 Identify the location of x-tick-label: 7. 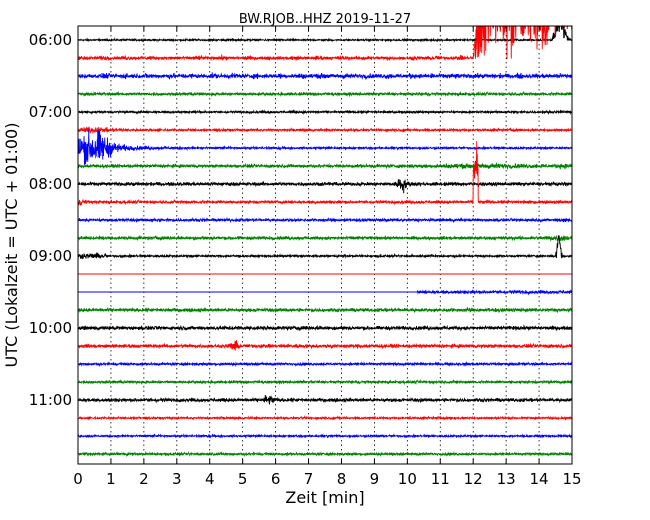
(309, 479).